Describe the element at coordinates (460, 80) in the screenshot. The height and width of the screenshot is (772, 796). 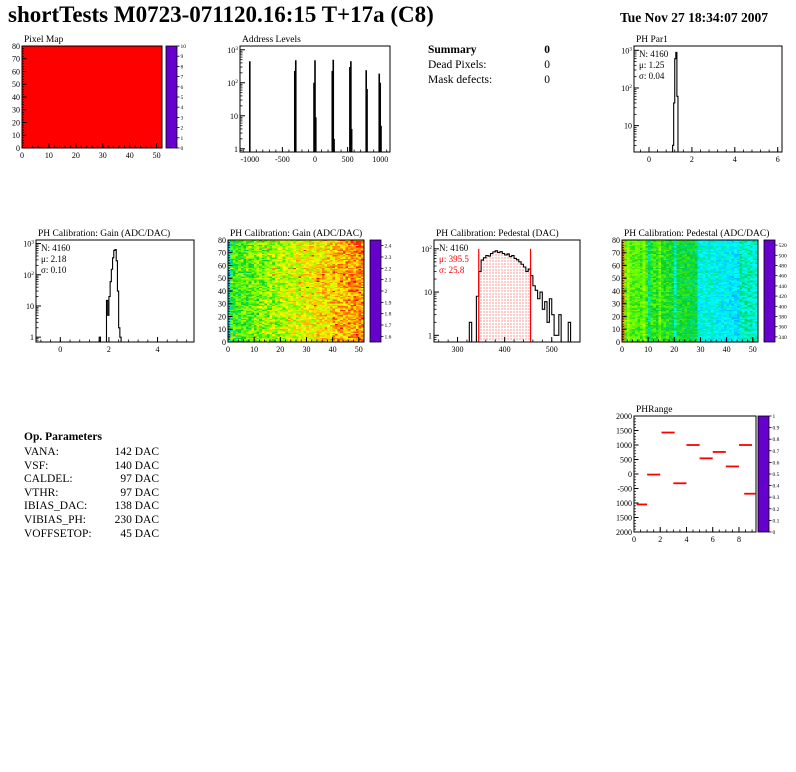
I see `summary-row-label: Mask defects:` at that location.